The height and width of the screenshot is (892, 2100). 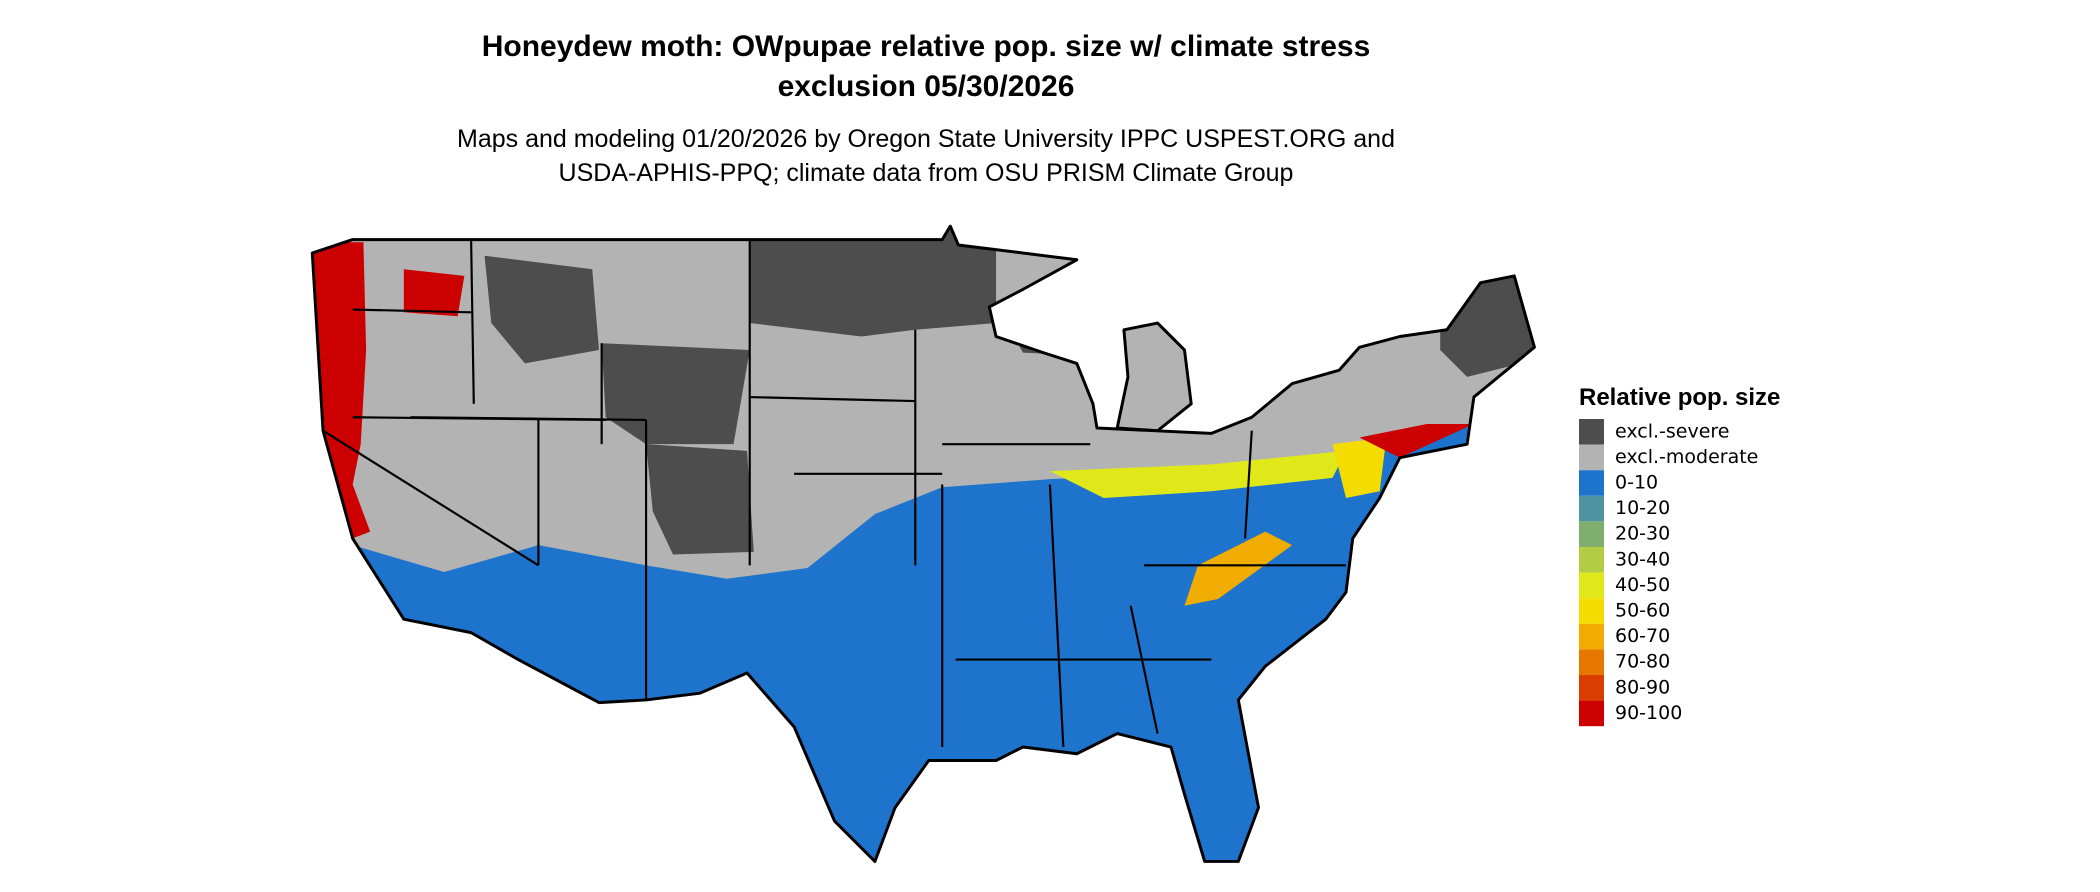 What do you see at coordinates (1642, 585) in the screenshot?
I see `legend-label: 40-50` at bounding box center [1642, 585].